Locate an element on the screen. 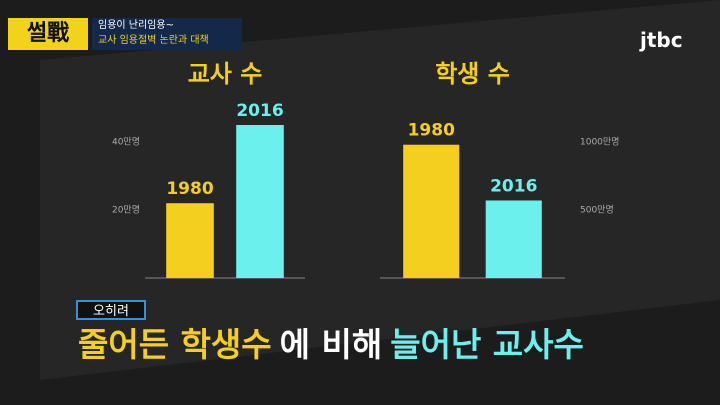 The height and width of the screenshot is (405, 720). channel: jtbc is located at coordinates (661, 40).